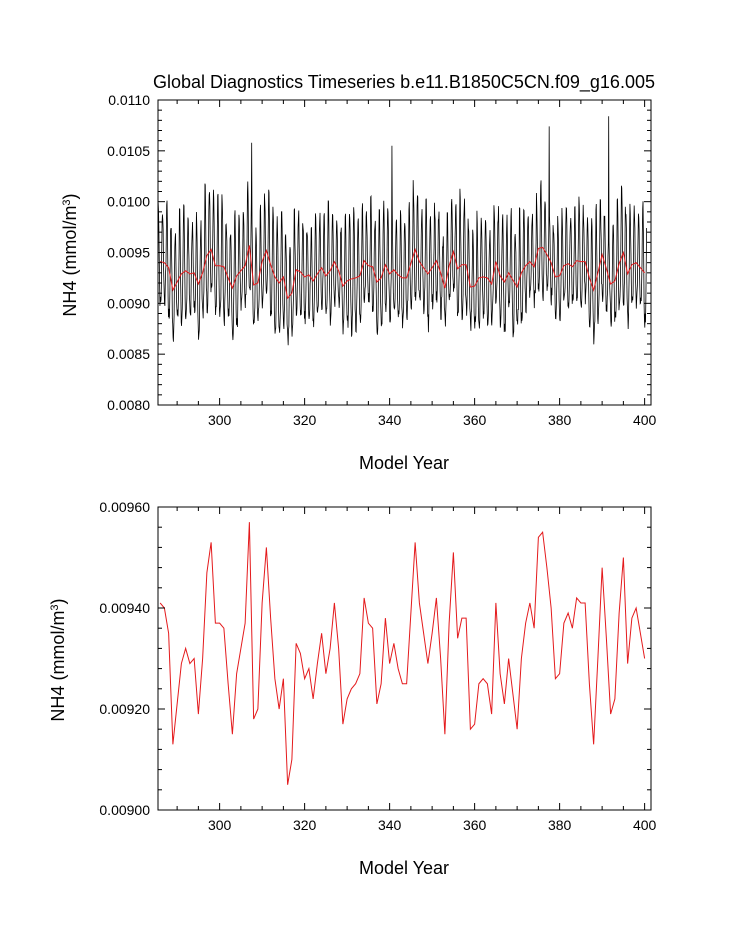 The image size is (733, 945). What do you see at coordinates (129, 100) in the screenshot?
I see `y-tick-label: 0.0110` at bounding box center [129, 100].